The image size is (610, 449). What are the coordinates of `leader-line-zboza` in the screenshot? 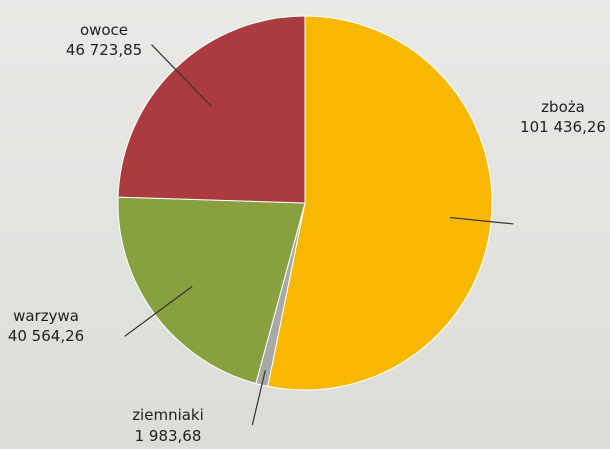 It's located at (482, 220).